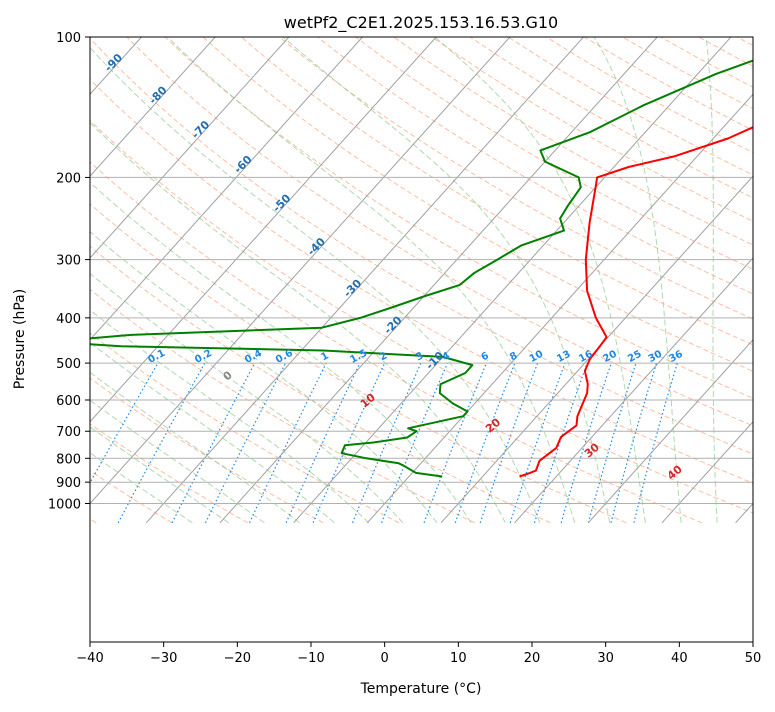 The height and width of the screenshot is (712, 775). Describe the element at coordinates (89, 658) in the screenshot. I see `x-tick-label: −40` at that location.